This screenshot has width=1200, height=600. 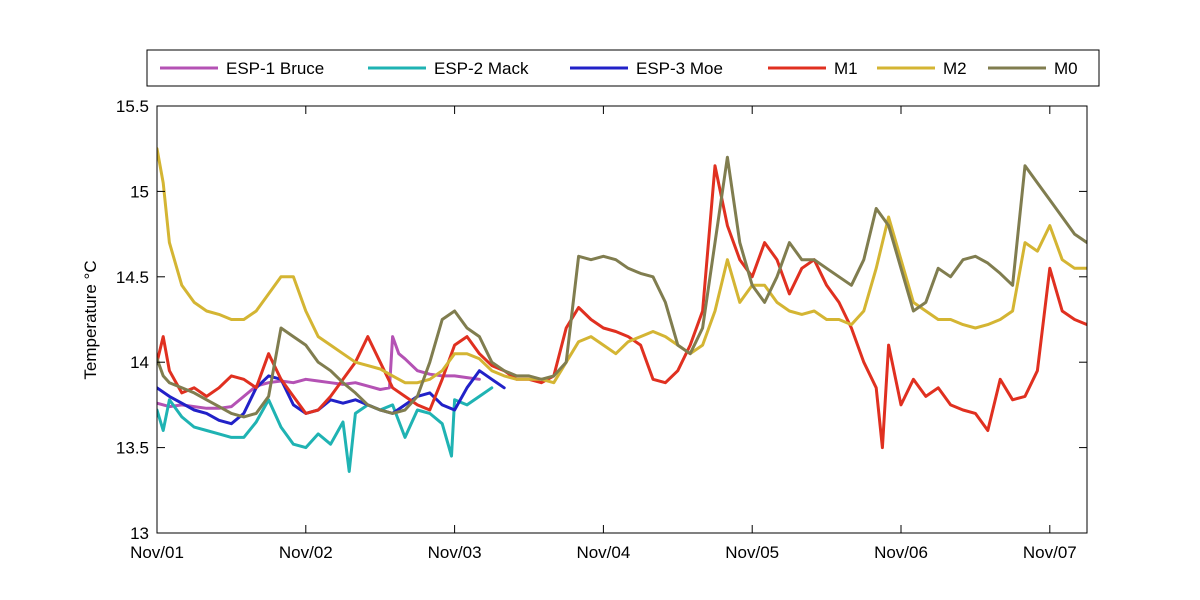 I want to click on y-tick-label: 13, so click(x=139, y=533).